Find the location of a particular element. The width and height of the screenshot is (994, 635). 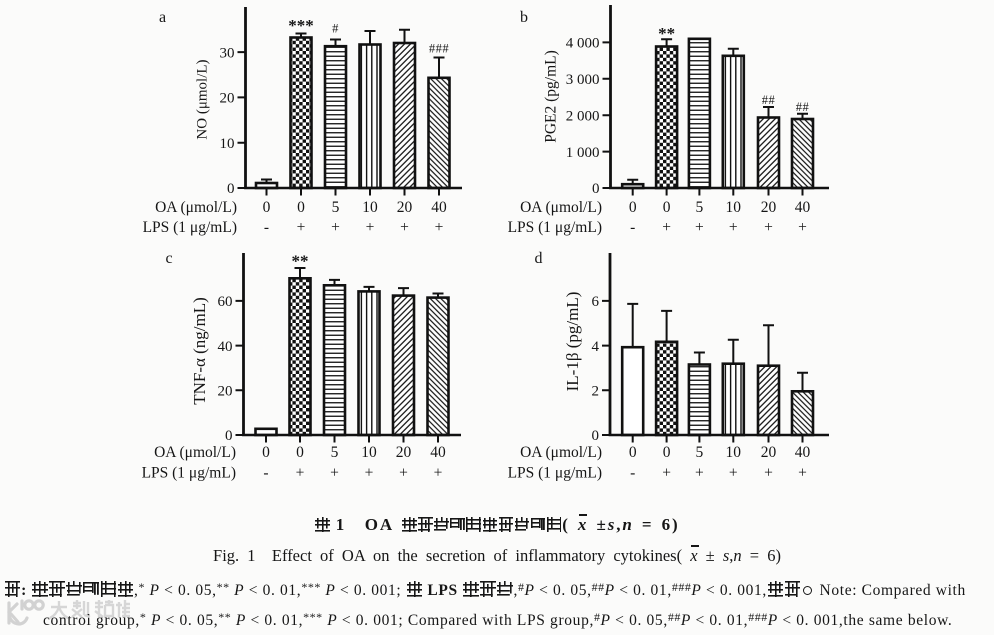

svg-text: d is located at coordinates (539, 258).